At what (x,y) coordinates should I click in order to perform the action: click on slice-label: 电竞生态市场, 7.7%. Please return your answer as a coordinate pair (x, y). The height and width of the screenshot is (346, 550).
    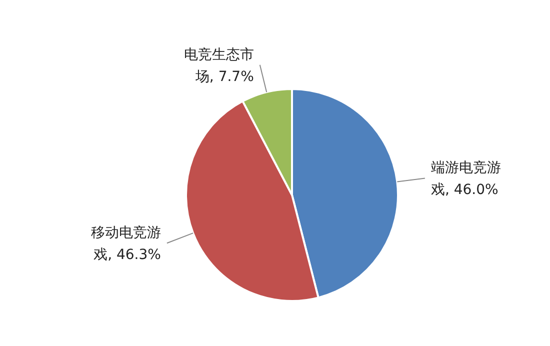
    Looking at the image, I should click on (219, 65).